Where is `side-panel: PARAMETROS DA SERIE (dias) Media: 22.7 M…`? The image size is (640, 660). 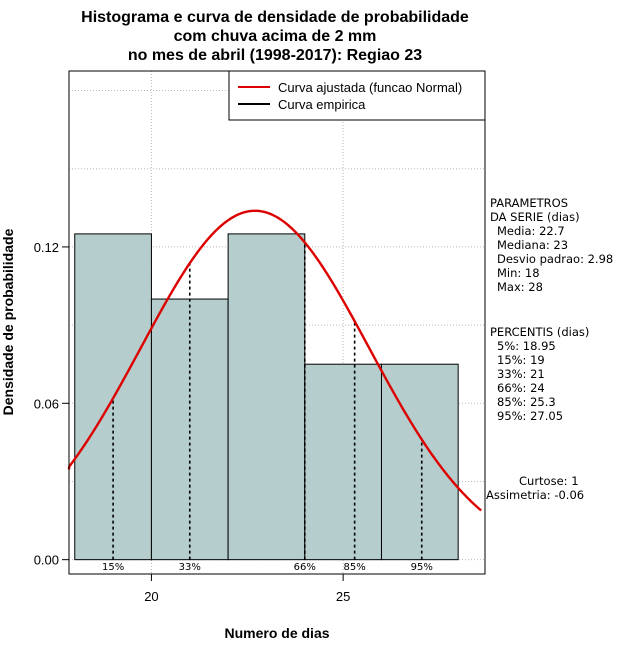 side-panel: PARAMETROS DA SERIE (dias) Media: 22.7 M… is located at coordinates (549, 349).